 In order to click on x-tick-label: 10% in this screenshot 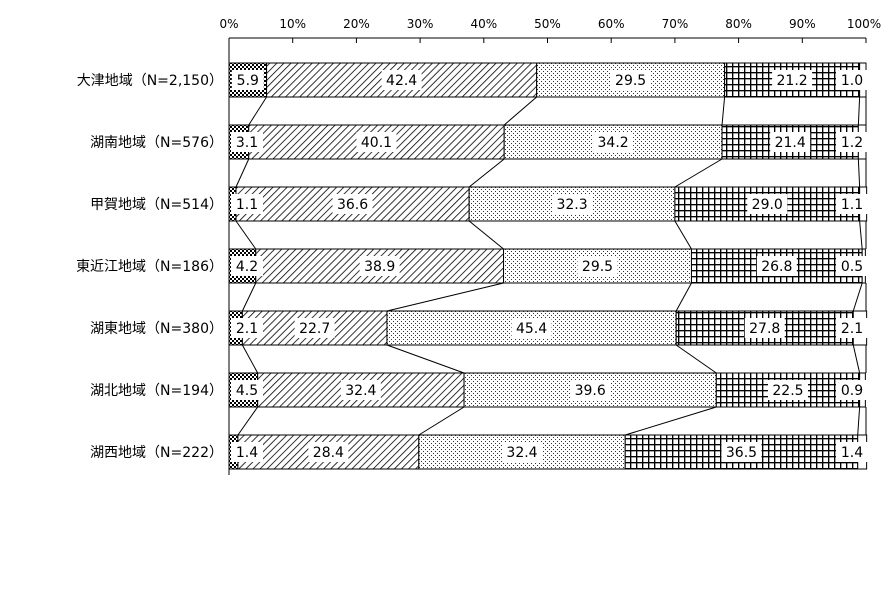, I will do `click(292, 24)`.